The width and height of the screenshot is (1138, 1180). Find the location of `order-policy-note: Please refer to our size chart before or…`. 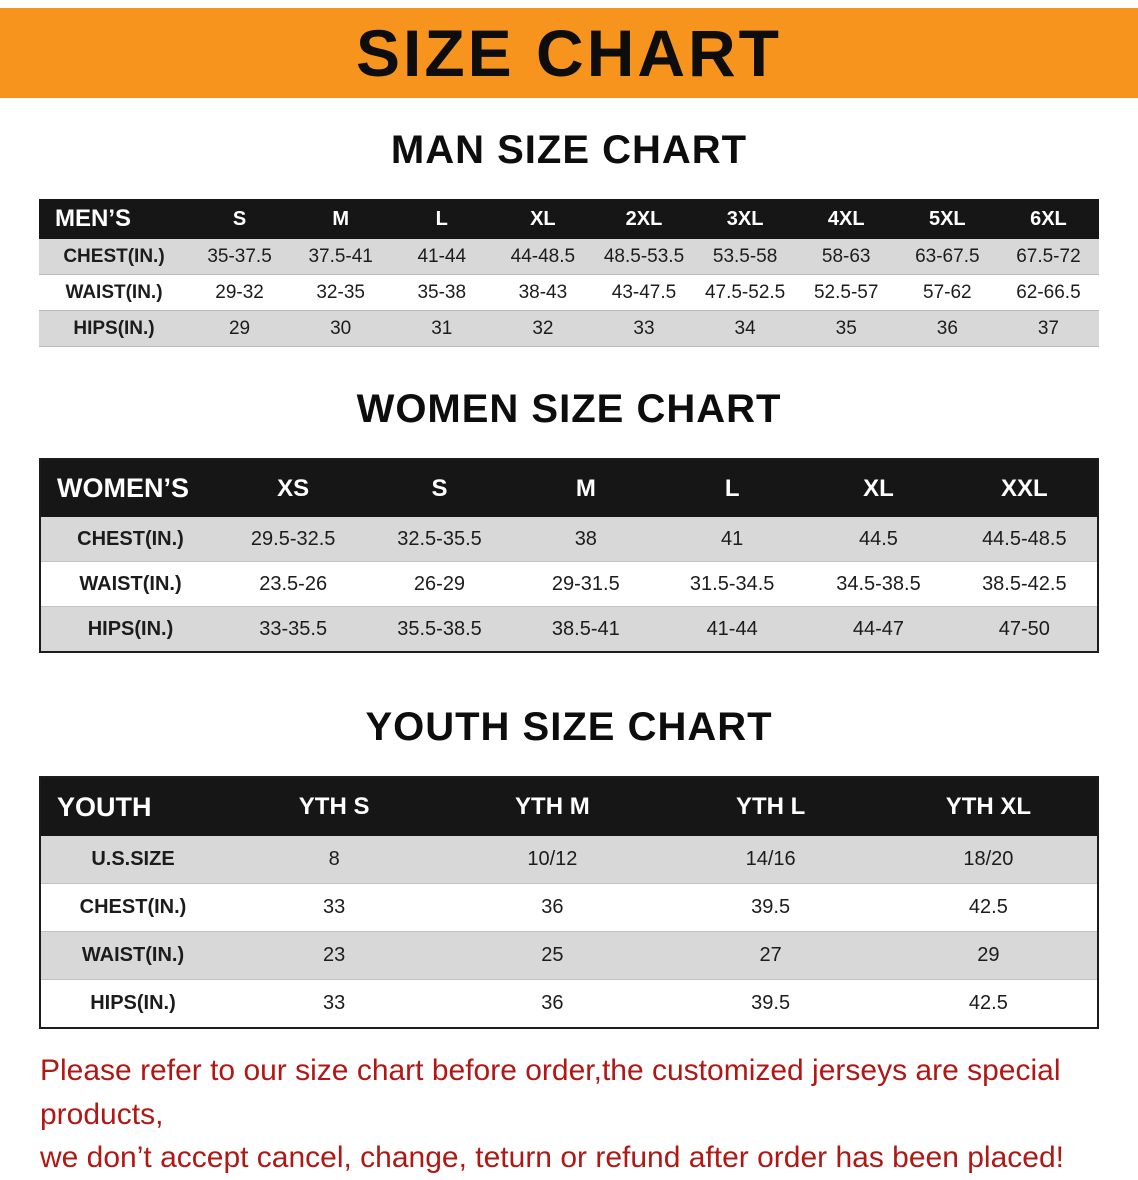

order-policy-note: Please refer to our size chart before or… is located at coordinates (571, 1114).